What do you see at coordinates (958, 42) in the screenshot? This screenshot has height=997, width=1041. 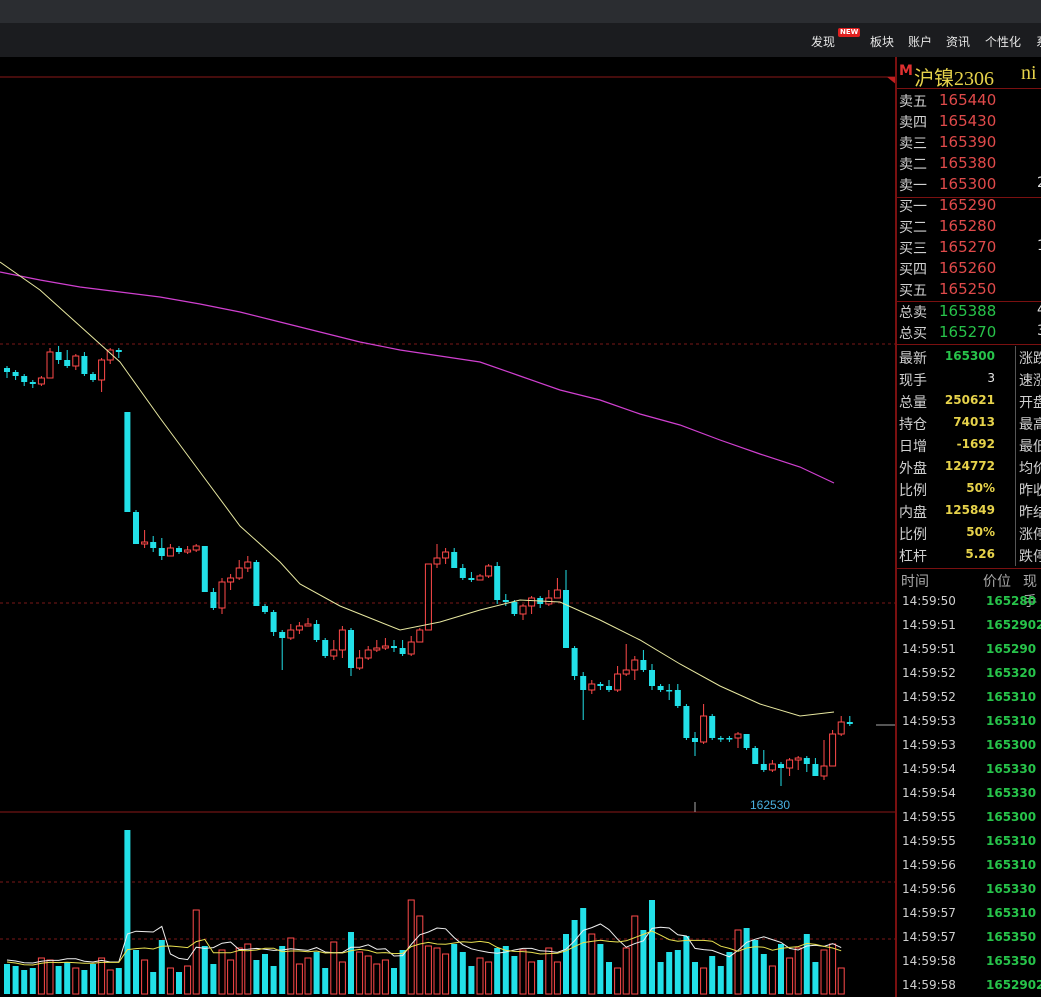 I see `menu-item-news: 资讯` at bounding box center [958, 42].